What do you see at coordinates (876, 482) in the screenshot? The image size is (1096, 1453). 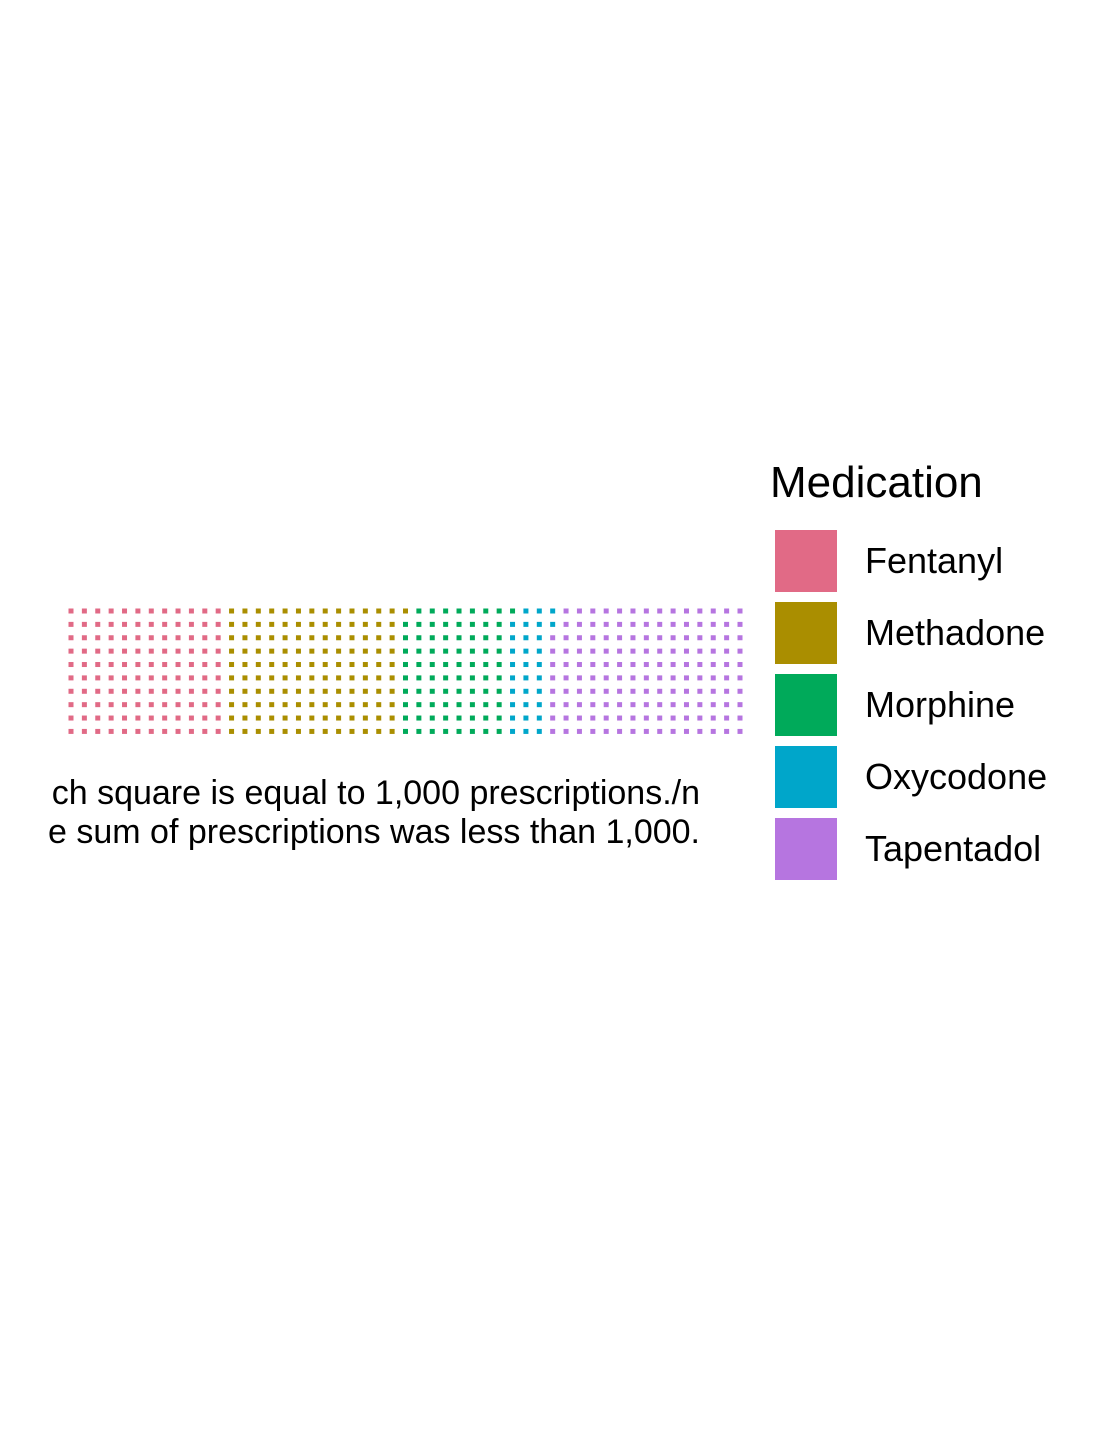 I see `legend-title: Medication` at bounding box center [876, 482].